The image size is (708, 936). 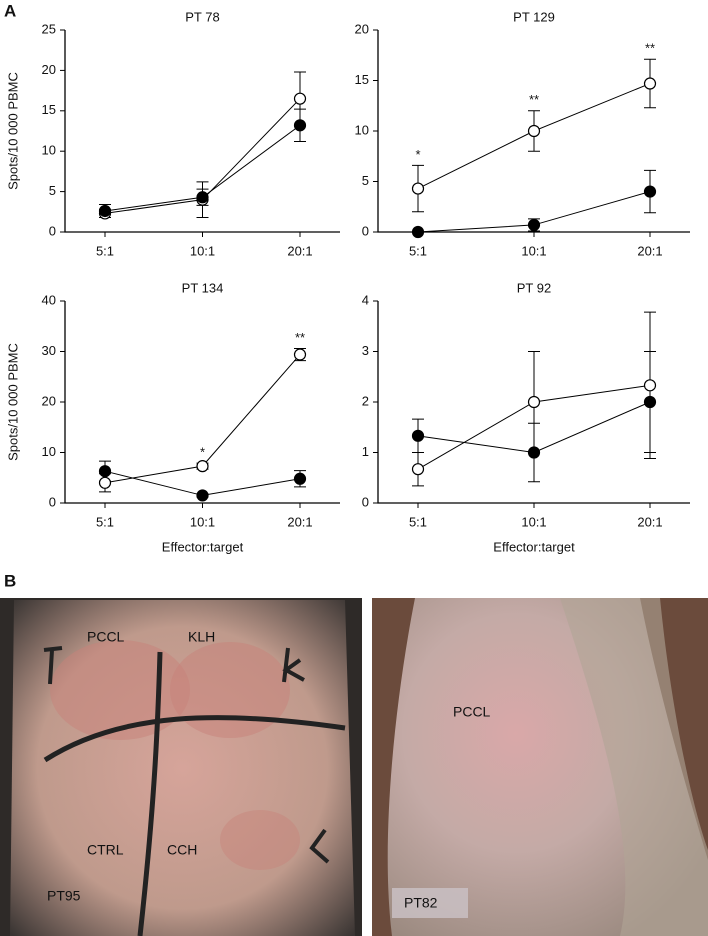 I want to click on chart-title: PT 134, so click(x=203, y=287).